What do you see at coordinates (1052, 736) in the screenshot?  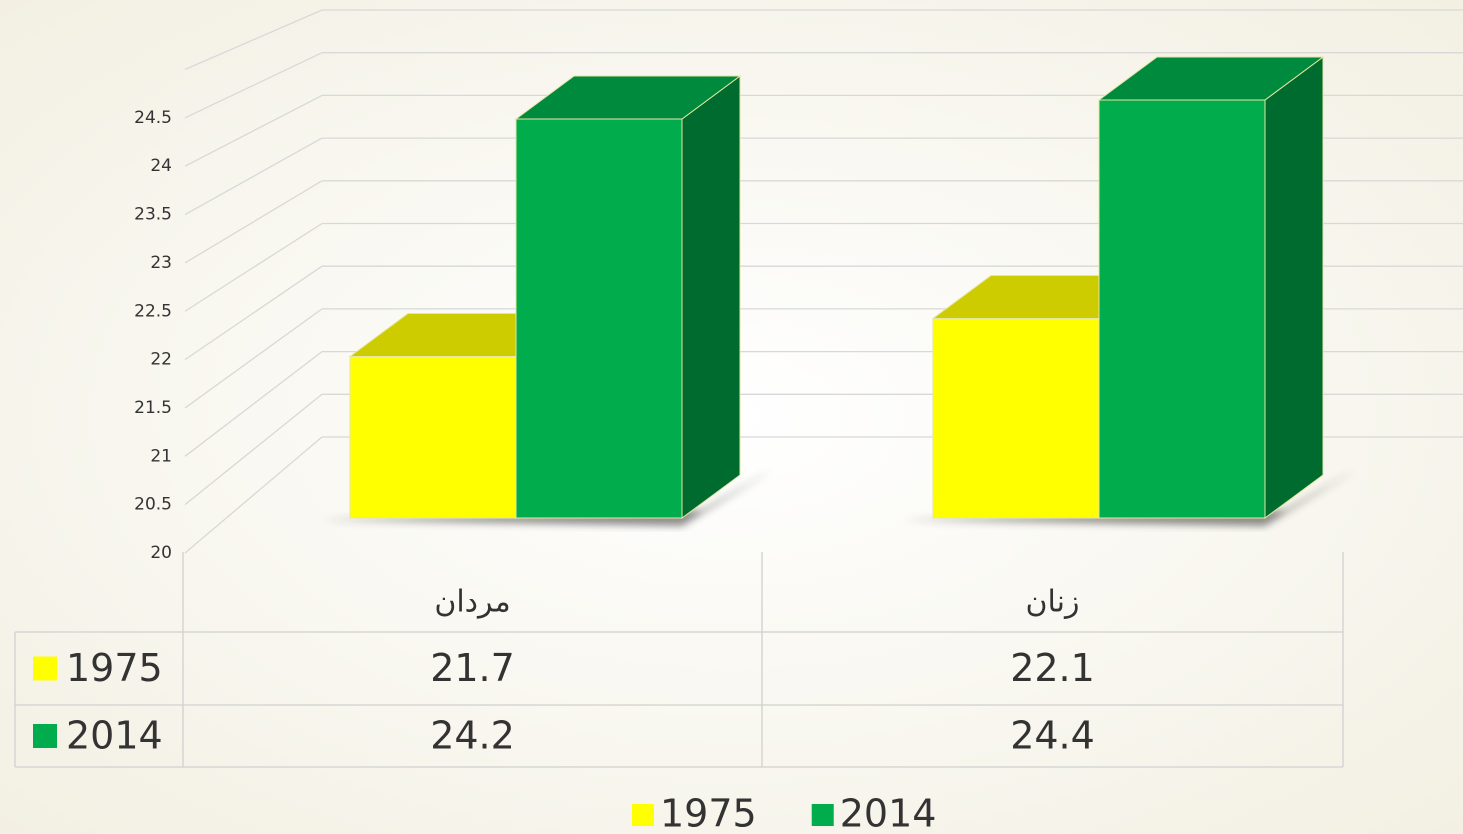 I see `table-value: 24.4` at bounding box center [1052, 736].